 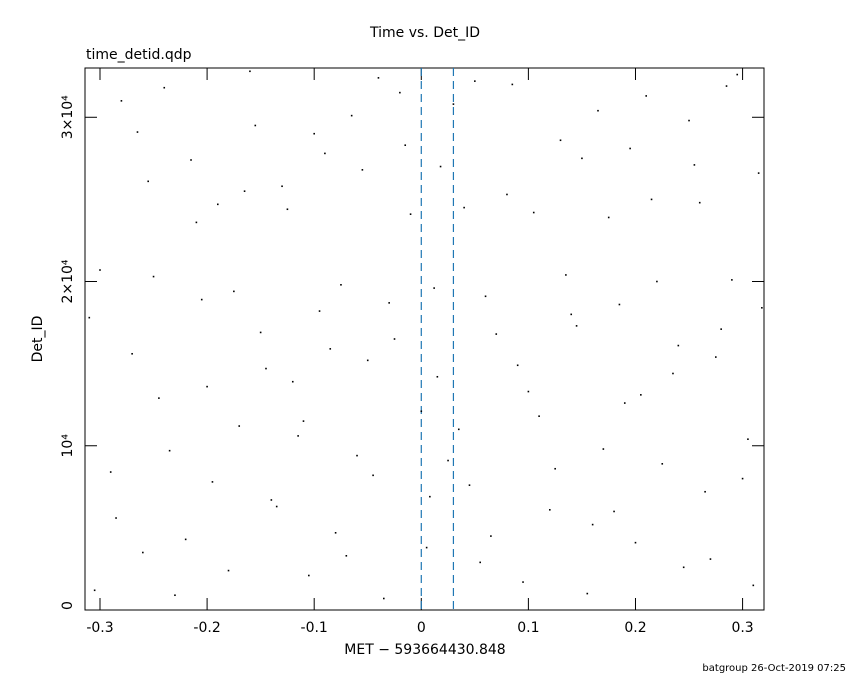 What do you see at coordinates (68, 605) in the screenshot?
I see `y-tick-label: 0` at bounding box center [68, 605].